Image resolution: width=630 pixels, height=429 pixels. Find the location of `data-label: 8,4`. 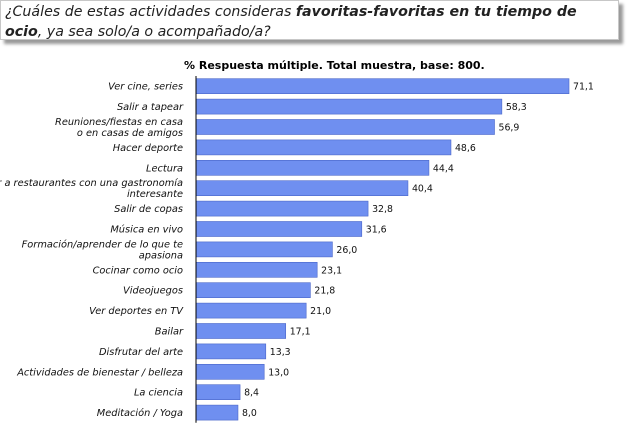

data-label: 8,4 is located at coordinates (251, 393).